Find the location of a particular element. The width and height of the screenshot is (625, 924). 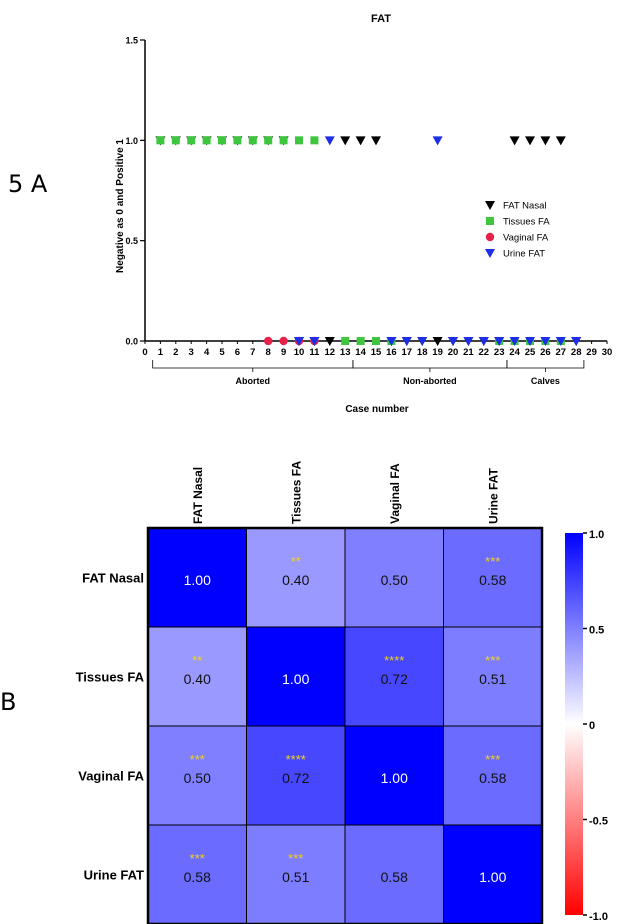

colorbar-tick-label: -0.5 is located at coordinates (598, 822).